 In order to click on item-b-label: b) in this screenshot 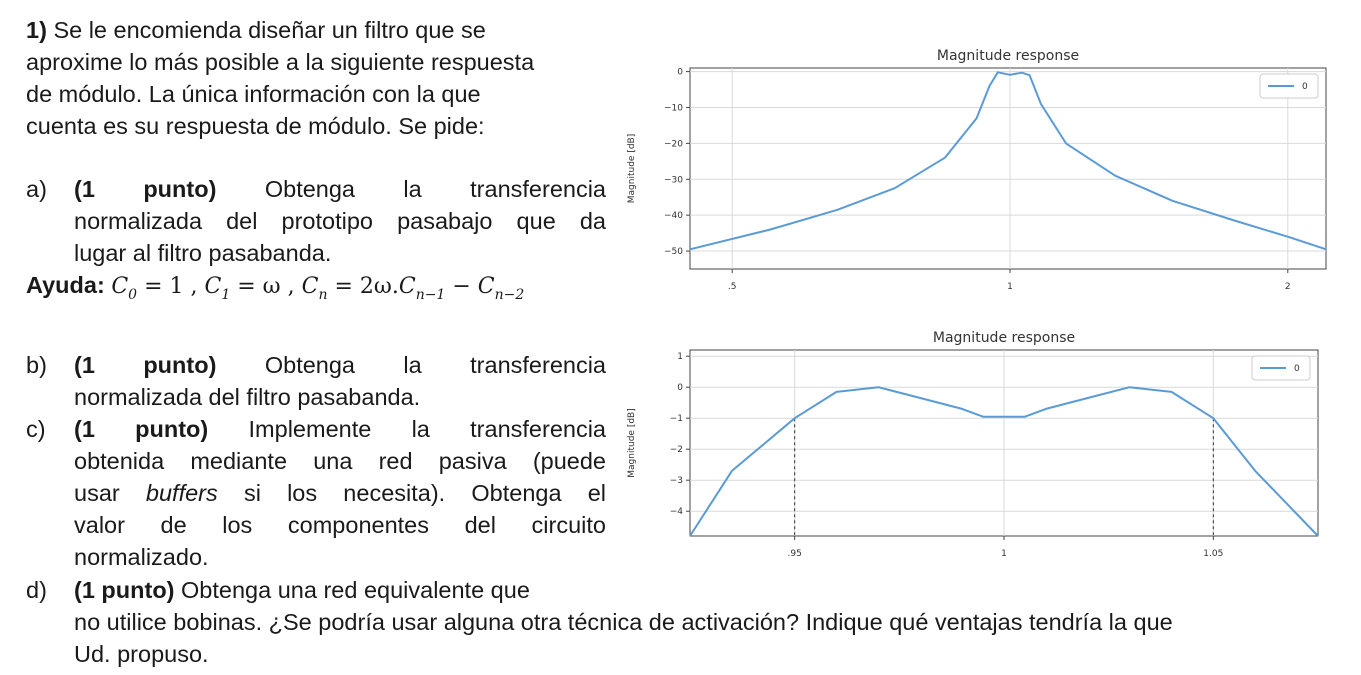, I will do `click(36, 365)`.